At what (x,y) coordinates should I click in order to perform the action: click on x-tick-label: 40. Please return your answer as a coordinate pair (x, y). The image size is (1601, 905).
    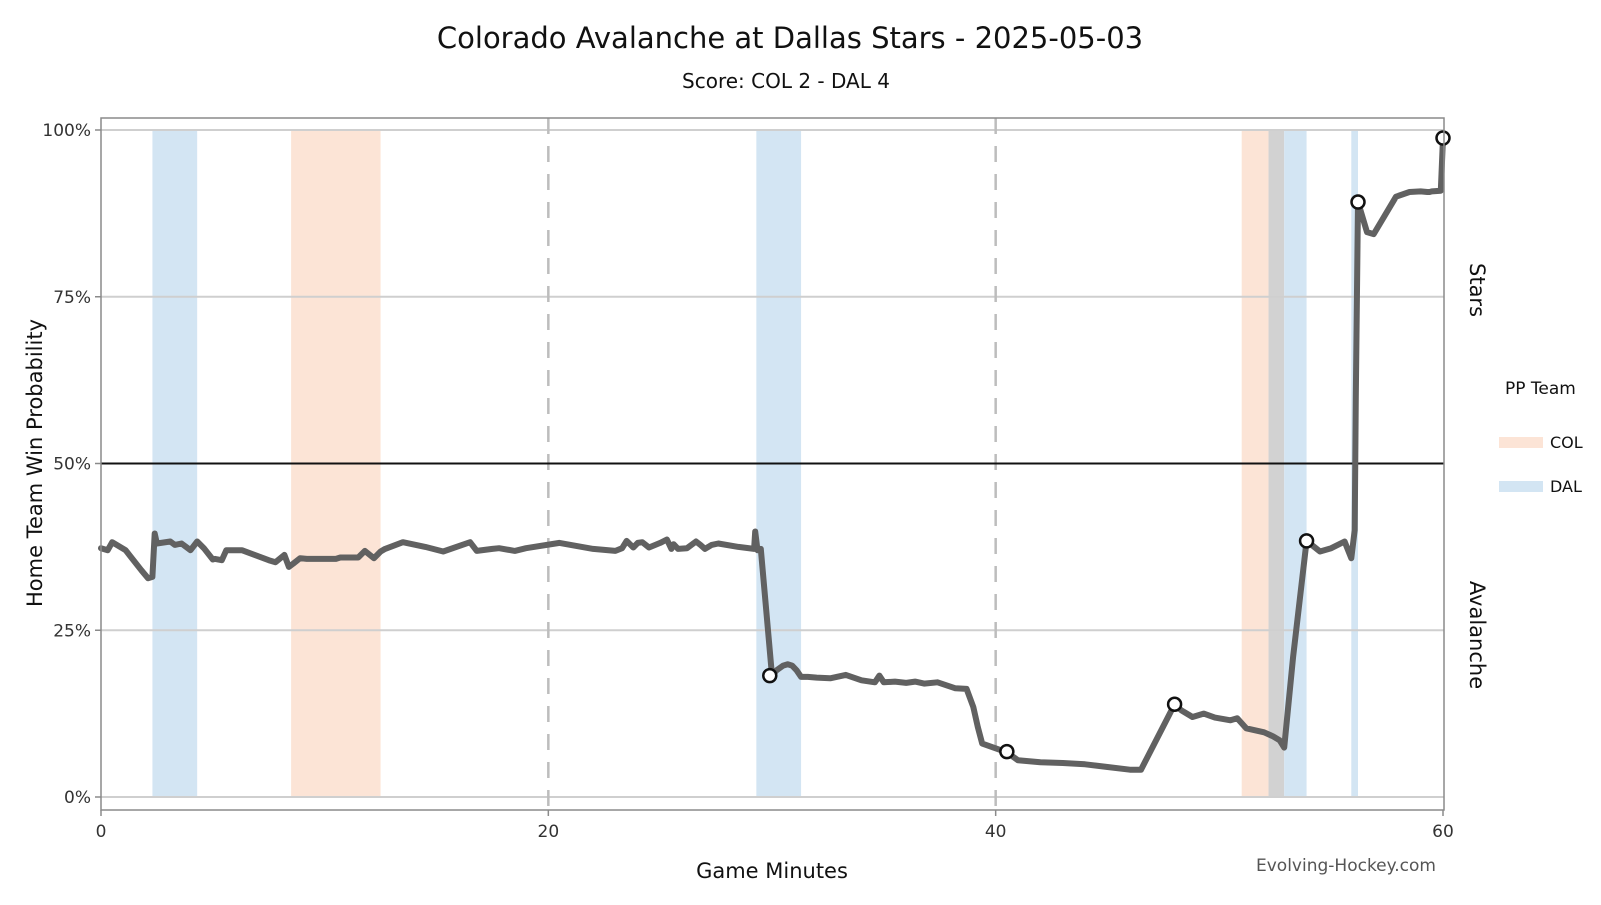
    Looking at the image, I should click on (996, 832).